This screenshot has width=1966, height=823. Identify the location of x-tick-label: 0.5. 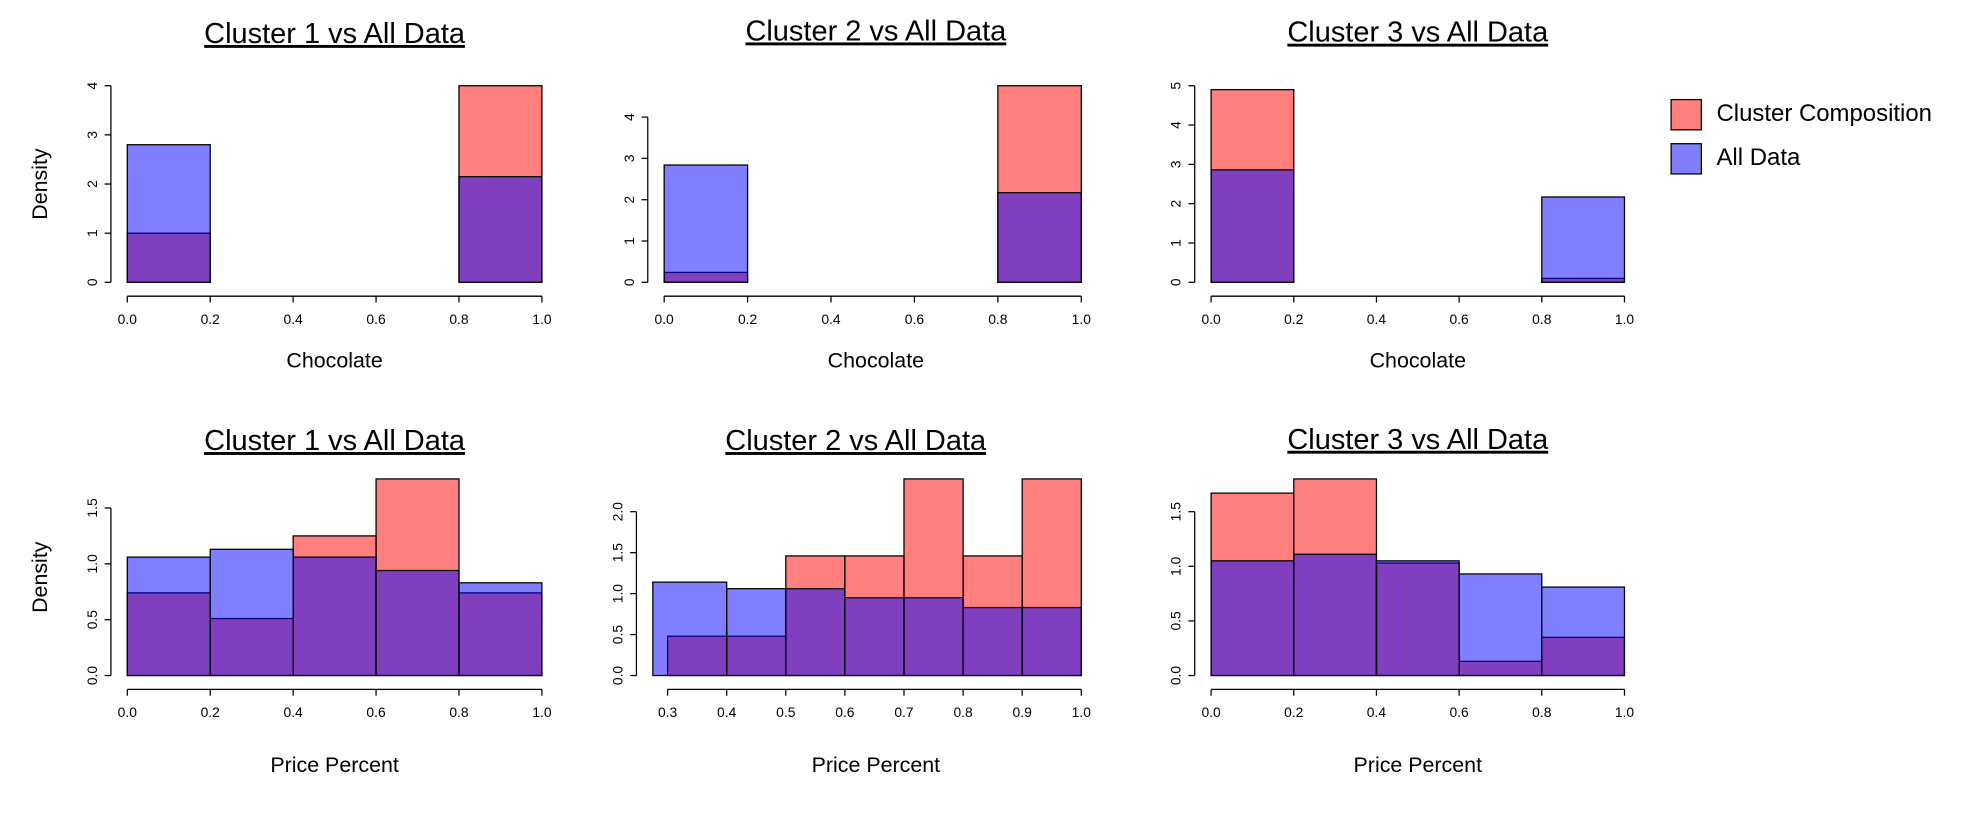
(786, 712).